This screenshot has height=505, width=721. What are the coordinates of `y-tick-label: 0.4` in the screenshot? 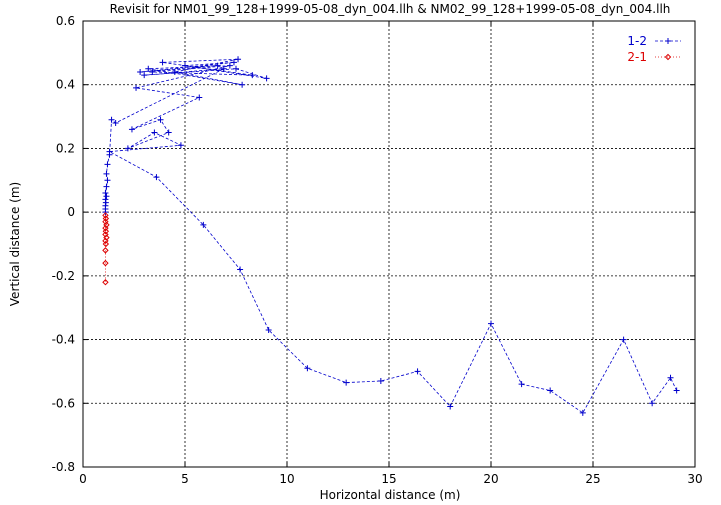 It's located at (65, 85).